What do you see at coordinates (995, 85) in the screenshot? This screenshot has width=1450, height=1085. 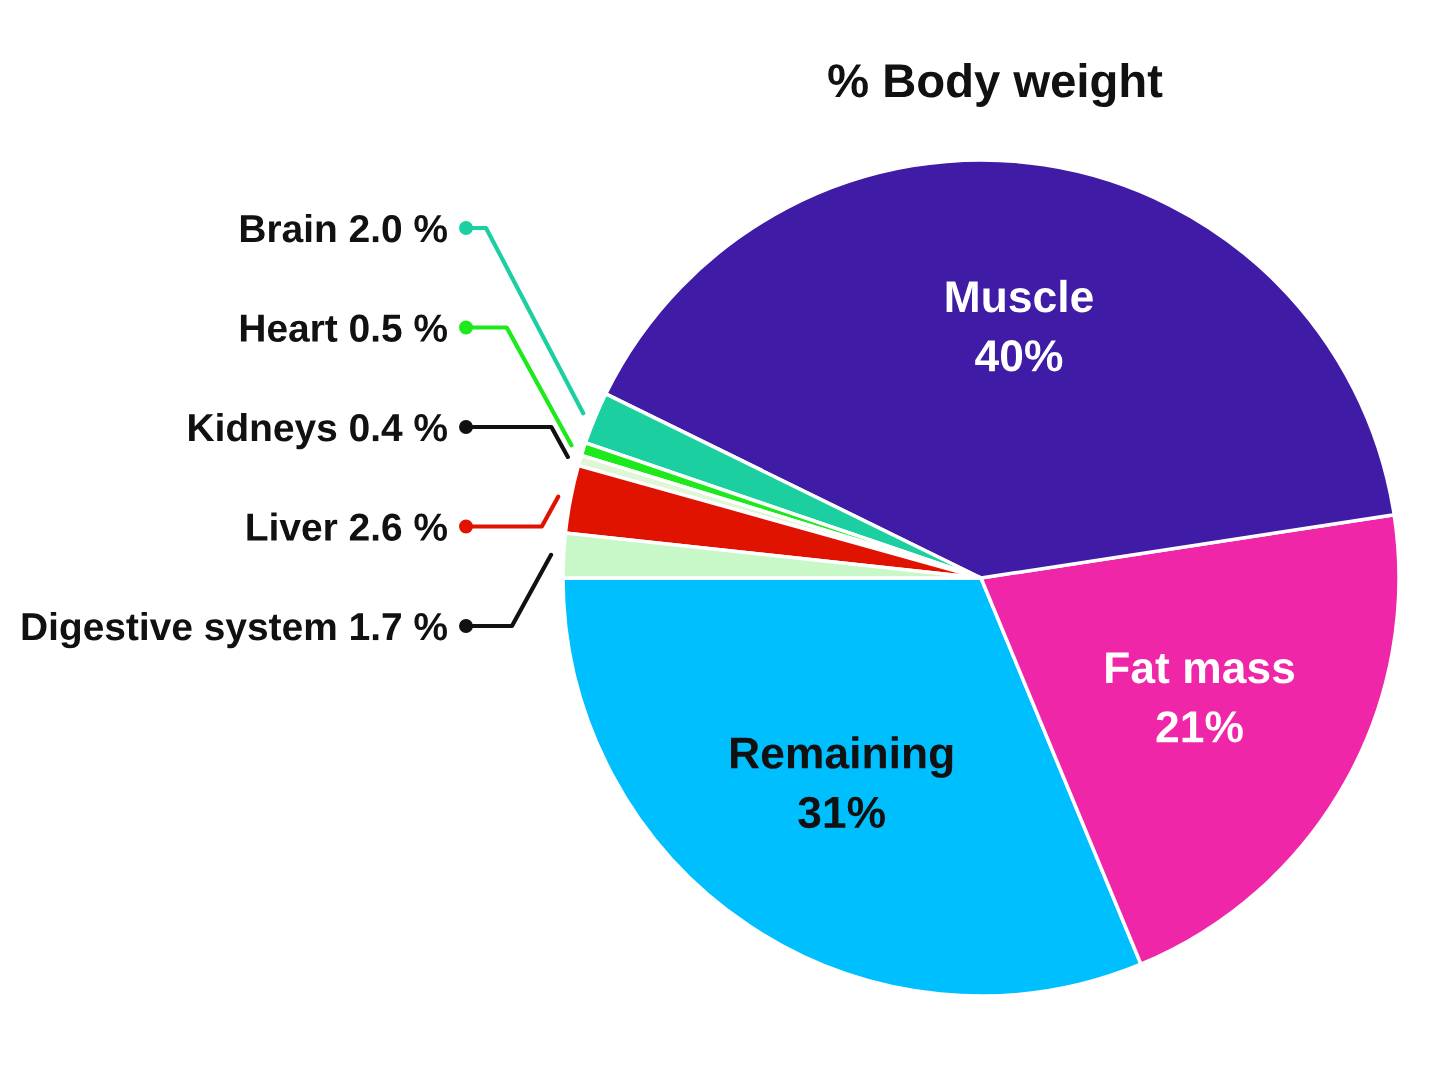 I see `chart-title: % Body weight` at bounding box center [995, 85].